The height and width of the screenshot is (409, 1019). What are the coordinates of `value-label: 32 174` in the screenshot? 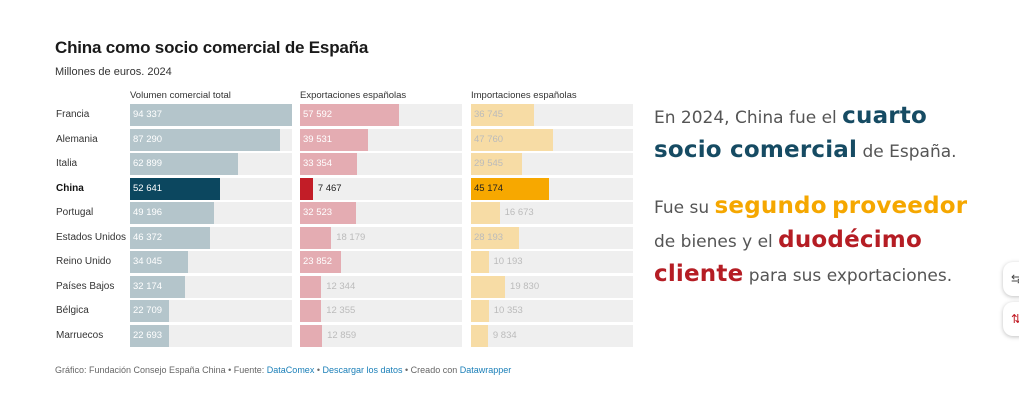 It's located at (148, 286).